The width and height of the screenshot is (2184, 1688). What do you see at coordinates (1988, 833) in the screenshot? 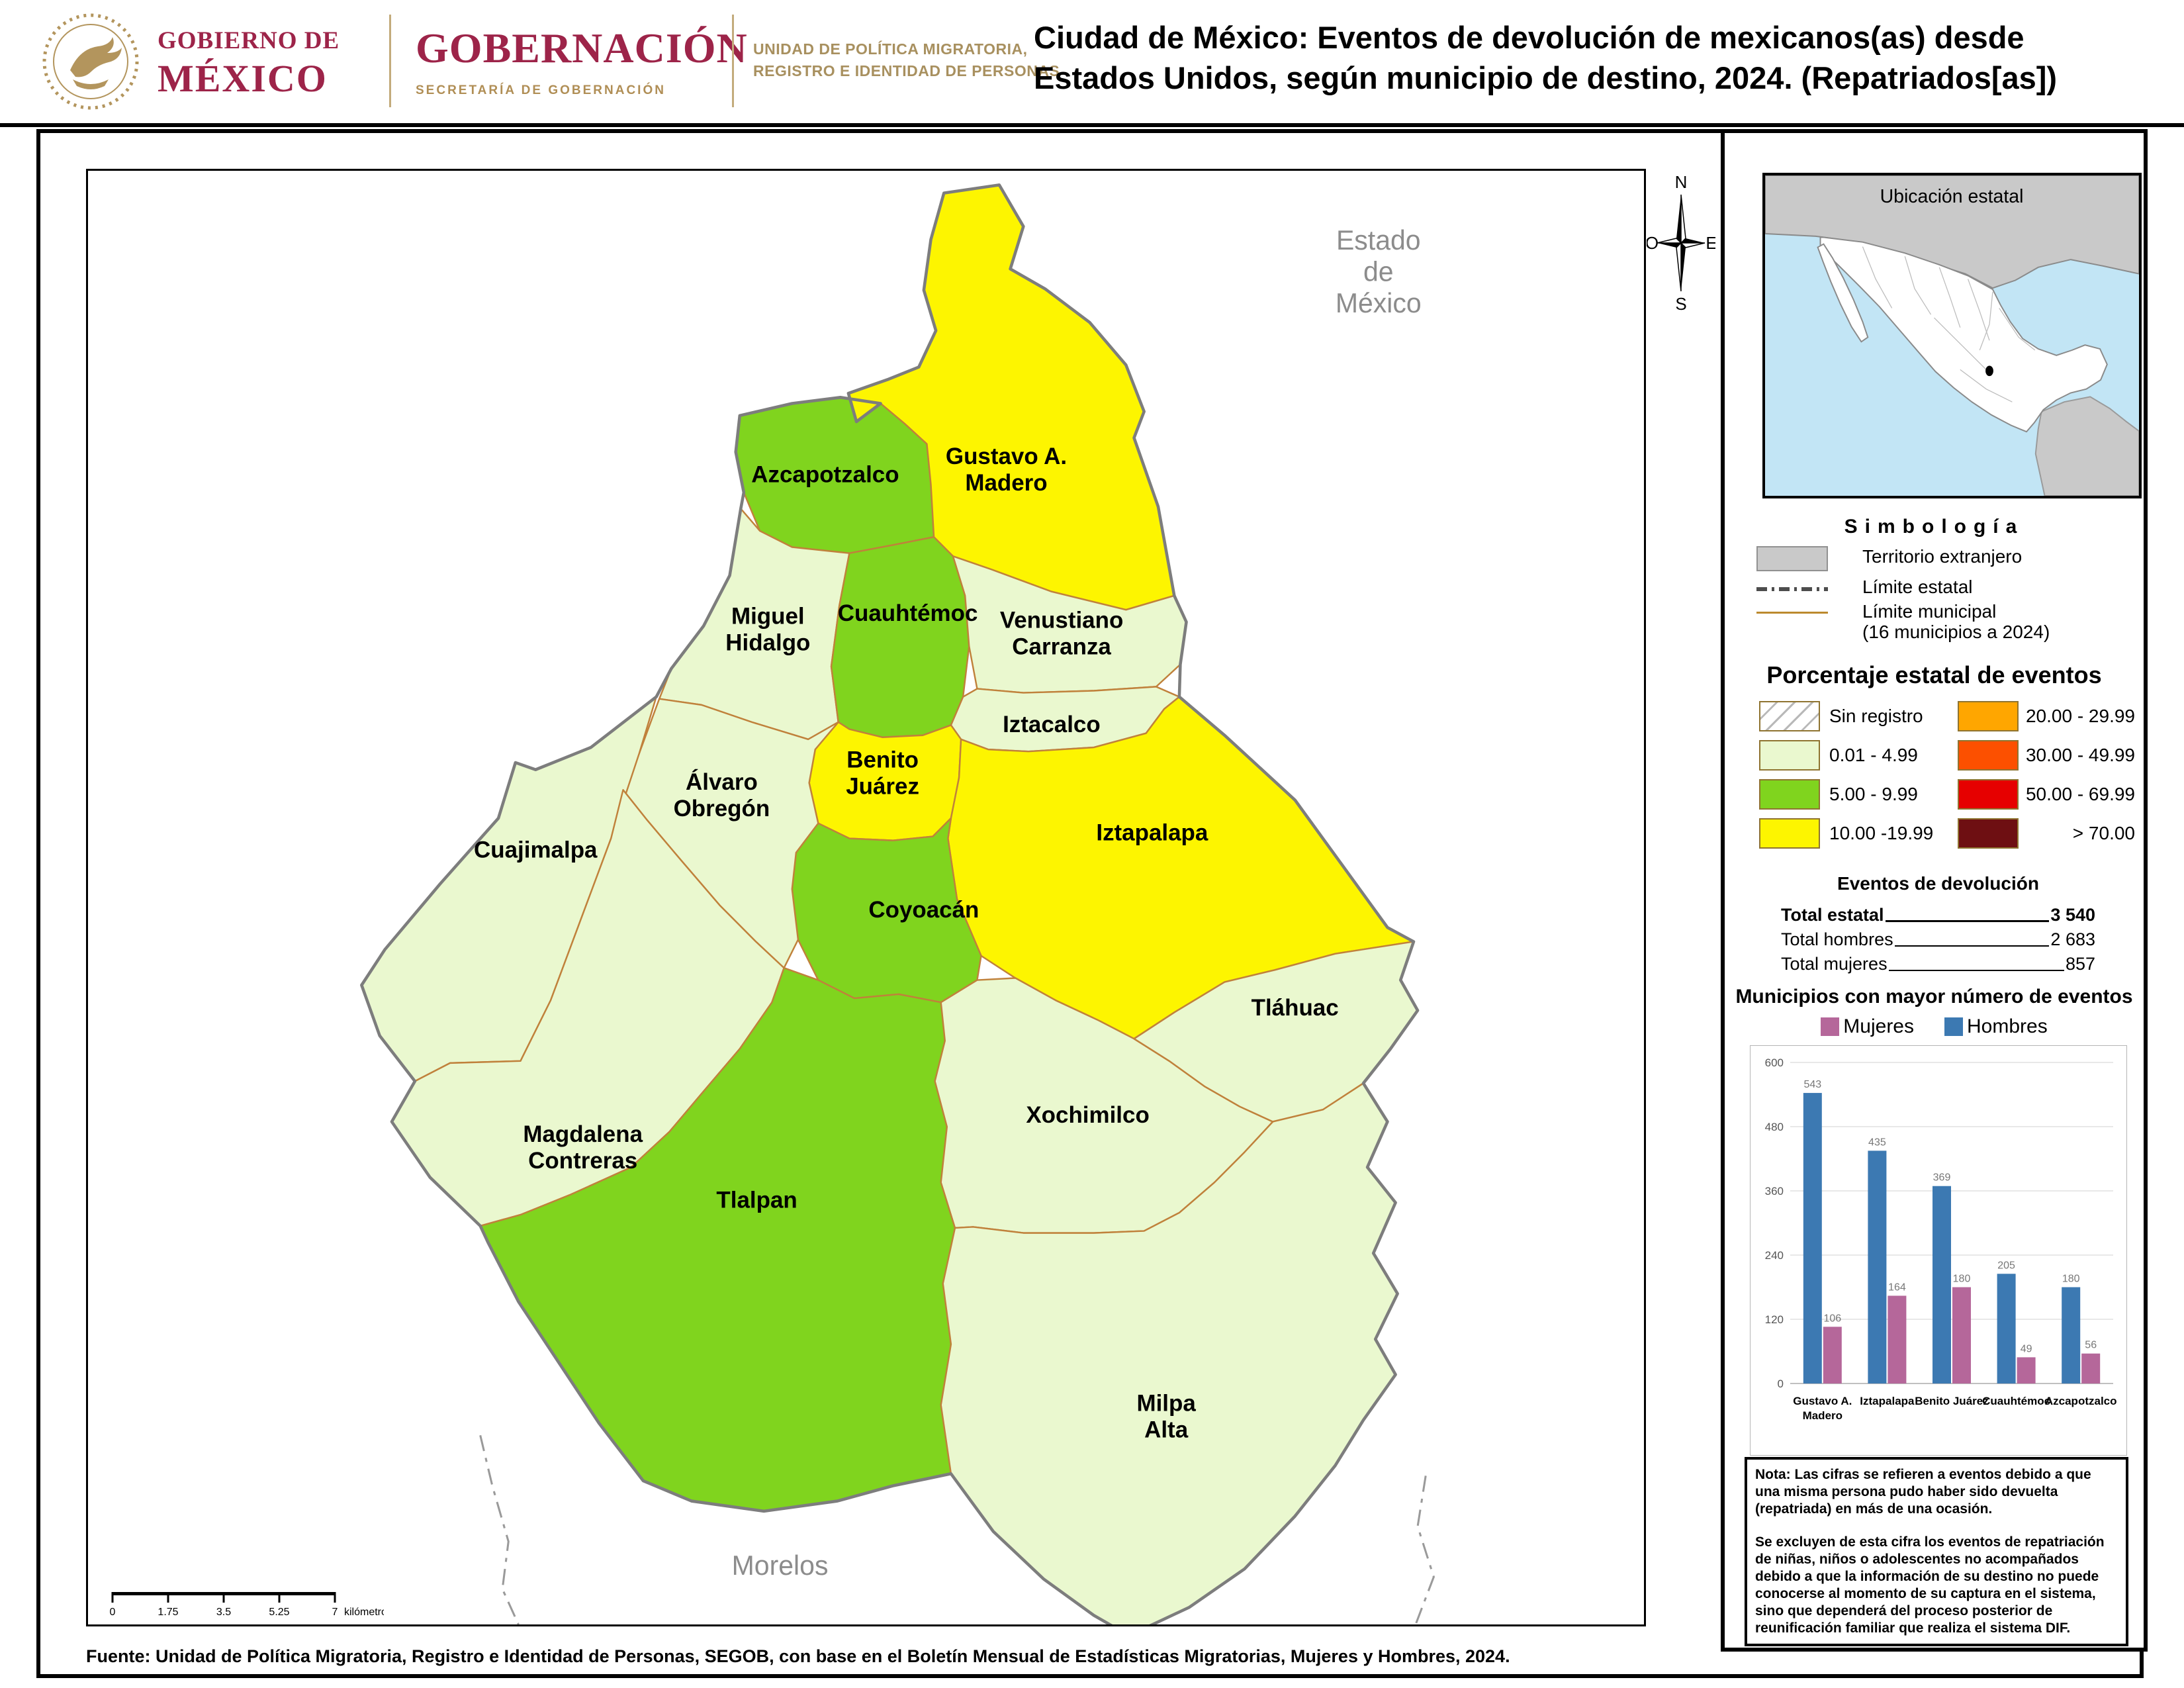
I see `class-swatch-dark_red` at bounding box center [1988, 833].